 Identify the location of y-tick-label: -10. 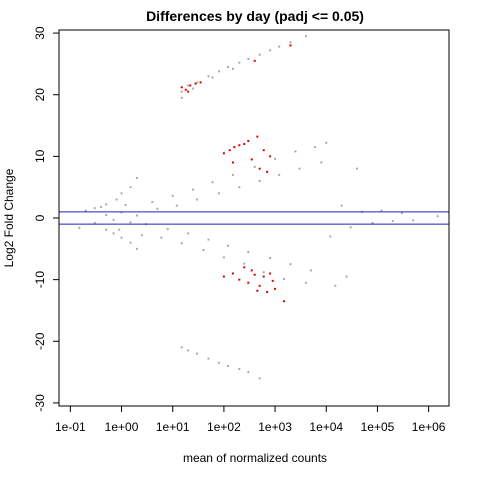
(40, 280).